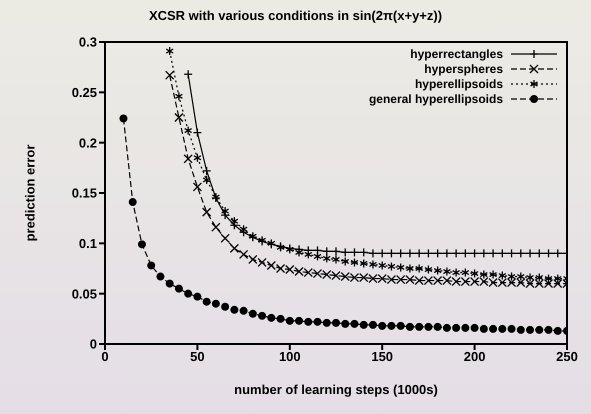  I want to click on y-tick-label: 0, so click(93, 344).